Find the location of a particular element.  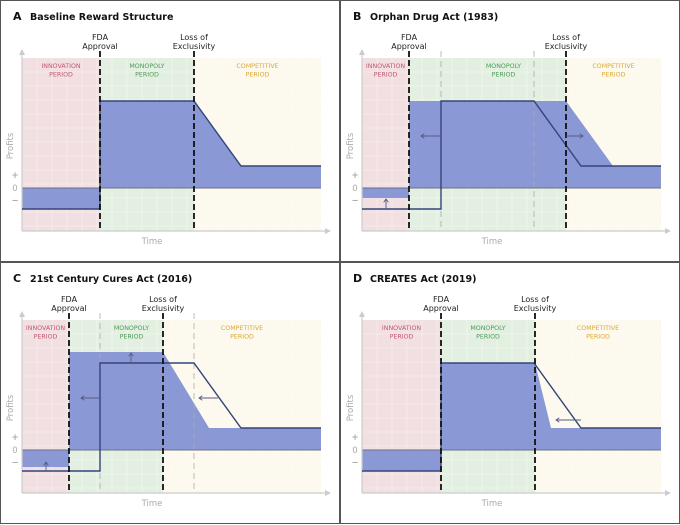

panel-title: Orphan Drug Act (1983) is located at coordinates (434, 17).